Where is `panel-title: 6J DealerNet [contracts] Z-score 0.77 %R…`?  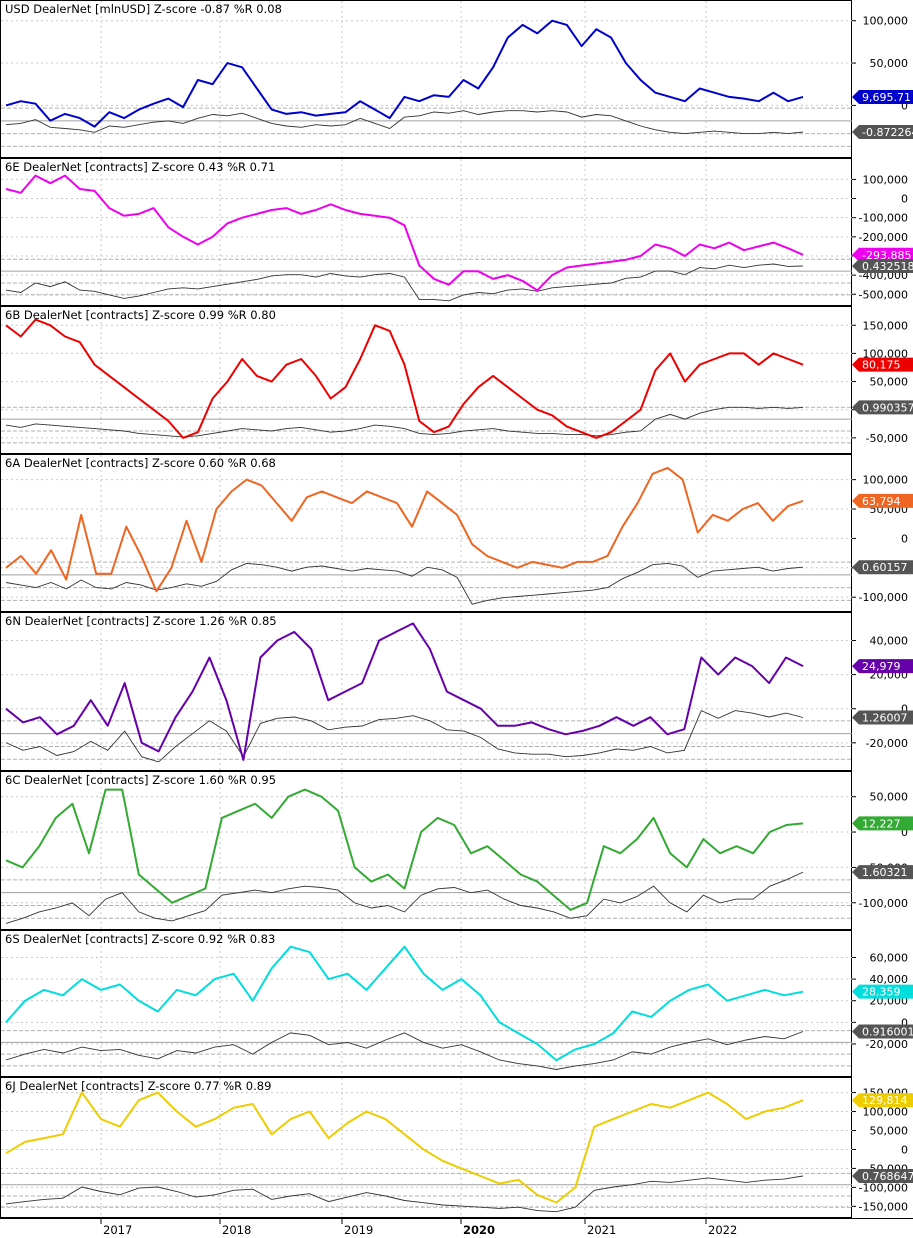
panel-title: 6J DealerNet [contracts] Z-score 0.77 %R… is located at coordinates (138, 1086).